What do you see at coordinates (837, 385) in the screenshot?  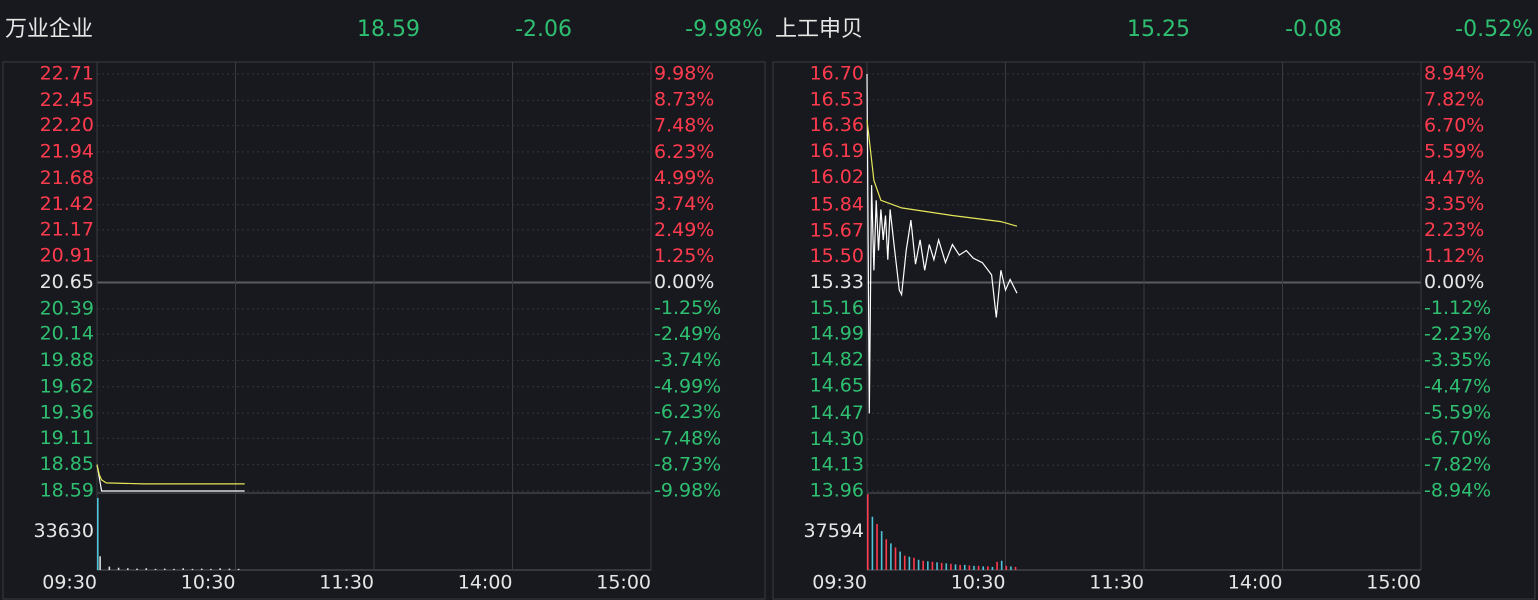 I see `y-tick-label: 14.65` at bounding box center [837, 385].